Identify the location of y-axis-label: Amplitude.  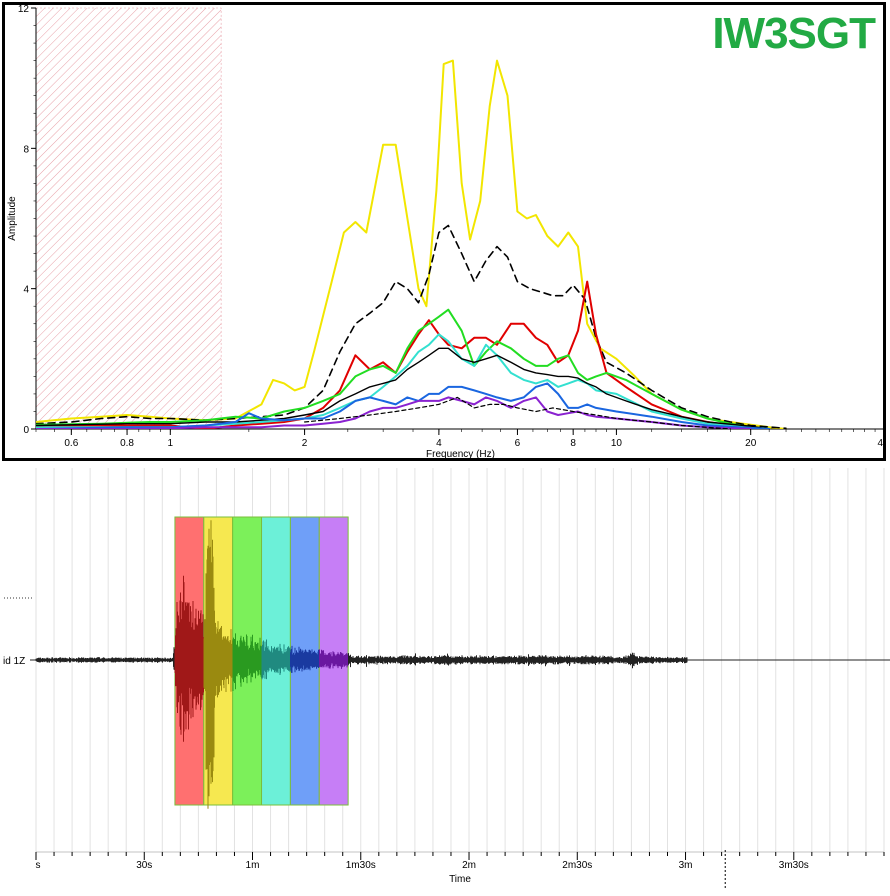
(12, 218).